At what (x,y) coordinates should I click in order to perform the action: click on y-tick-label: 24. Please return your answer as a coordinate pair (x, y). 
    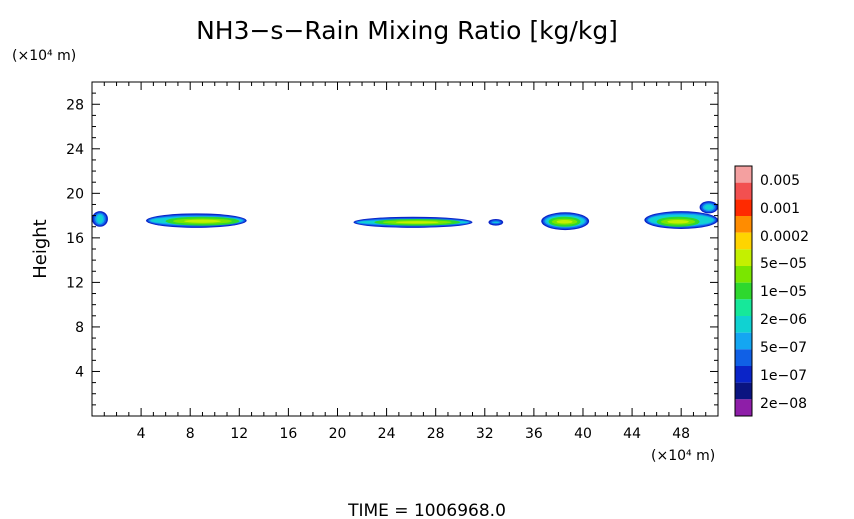
    Looking at the image, I should click on (75, 150).